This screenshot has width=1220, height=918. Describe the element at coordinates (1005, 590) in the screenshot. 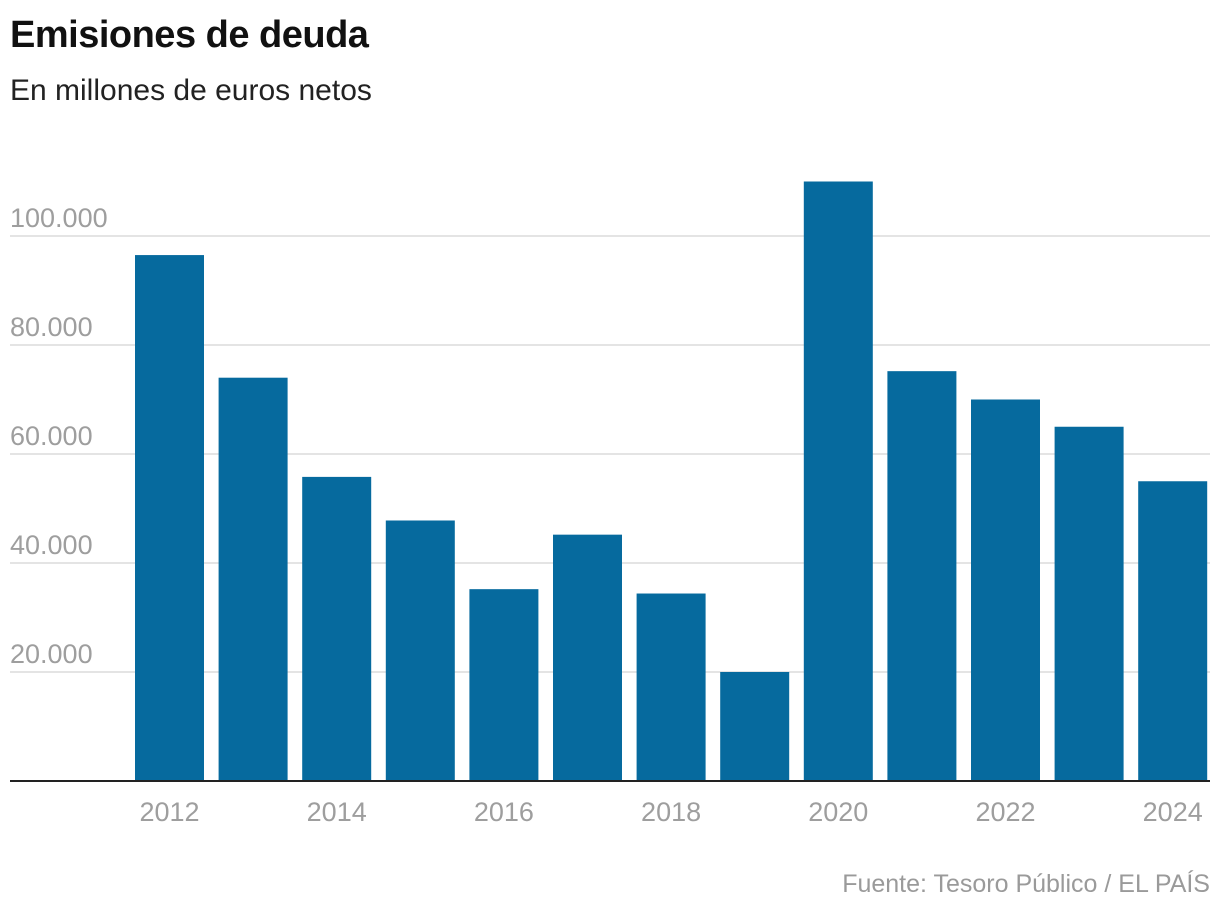

I see `bar-2022` at that location.